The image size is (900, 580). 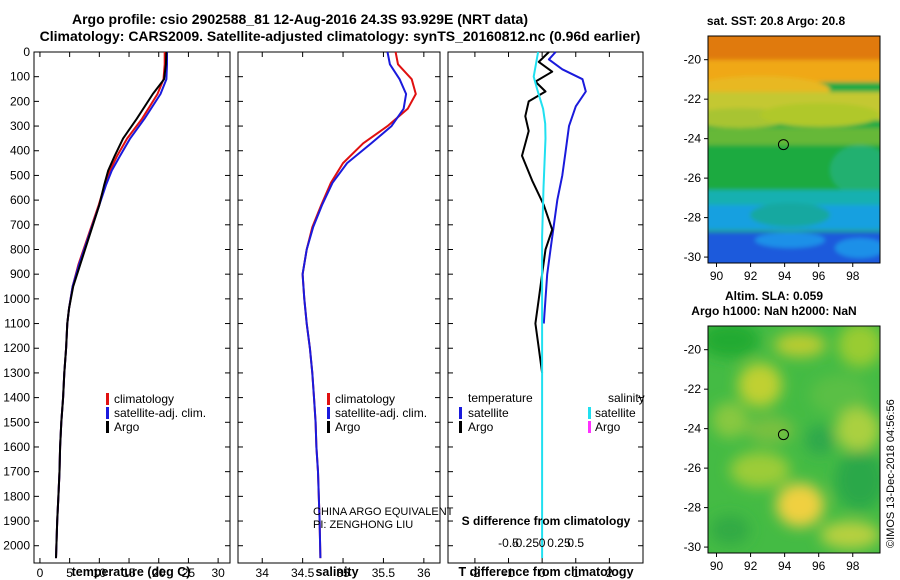 What do you see at coordinates (343, 573) in the screenshot?
I see `x-tick-label: 35` at bounding box center [343, 573].